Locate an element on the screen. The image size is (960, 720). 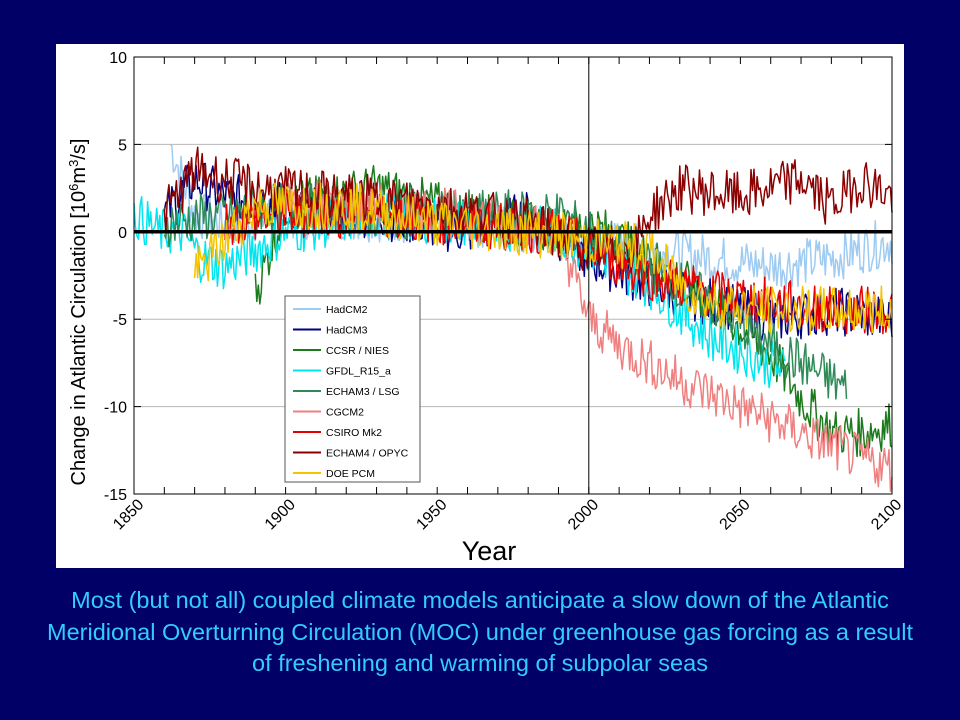
y-axis-label: Change in Atlantic Circulation [106m3/s] is located at coordinates (78, 312).